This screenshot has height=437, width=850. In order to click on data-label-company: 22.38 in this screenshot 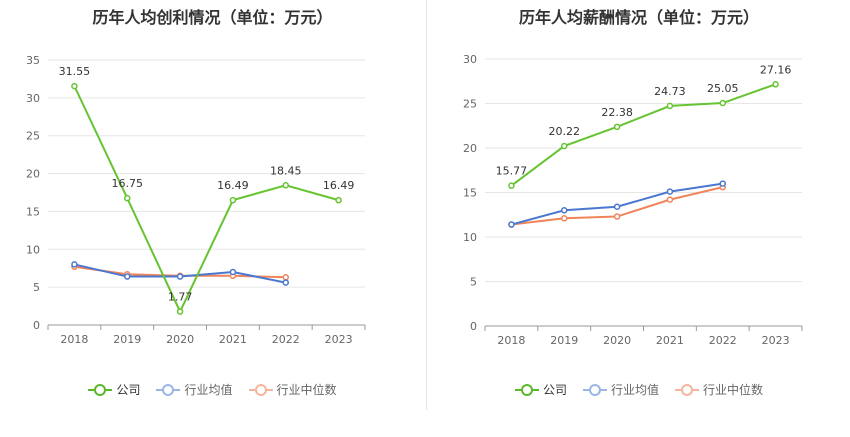, I will do `click(617, 112)`.